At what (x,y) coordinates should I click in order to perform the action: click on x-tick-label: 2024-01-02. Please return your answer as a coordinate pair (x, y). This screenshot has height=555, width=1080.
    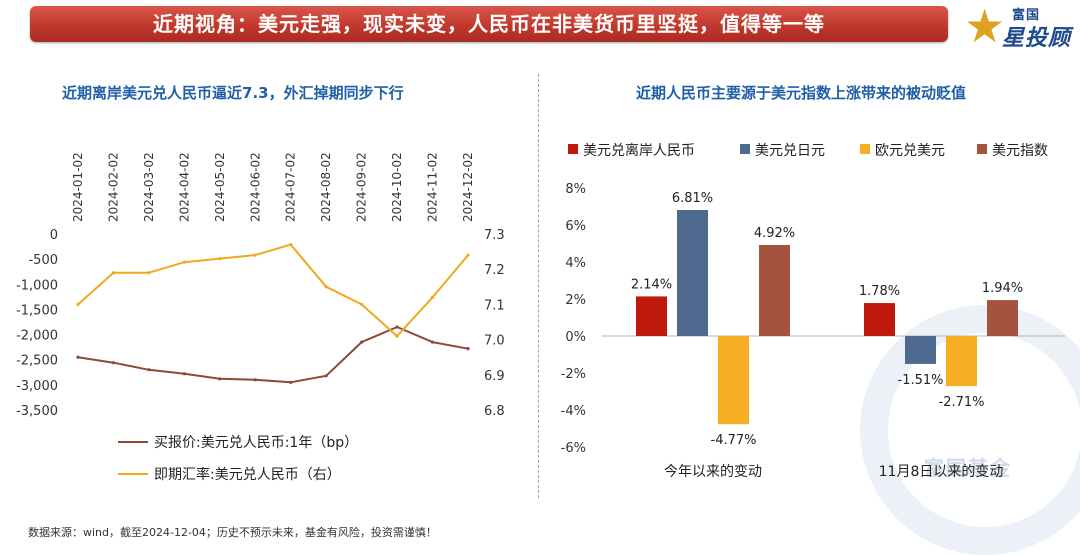
    Looking at the image, I should click on (78, 187).